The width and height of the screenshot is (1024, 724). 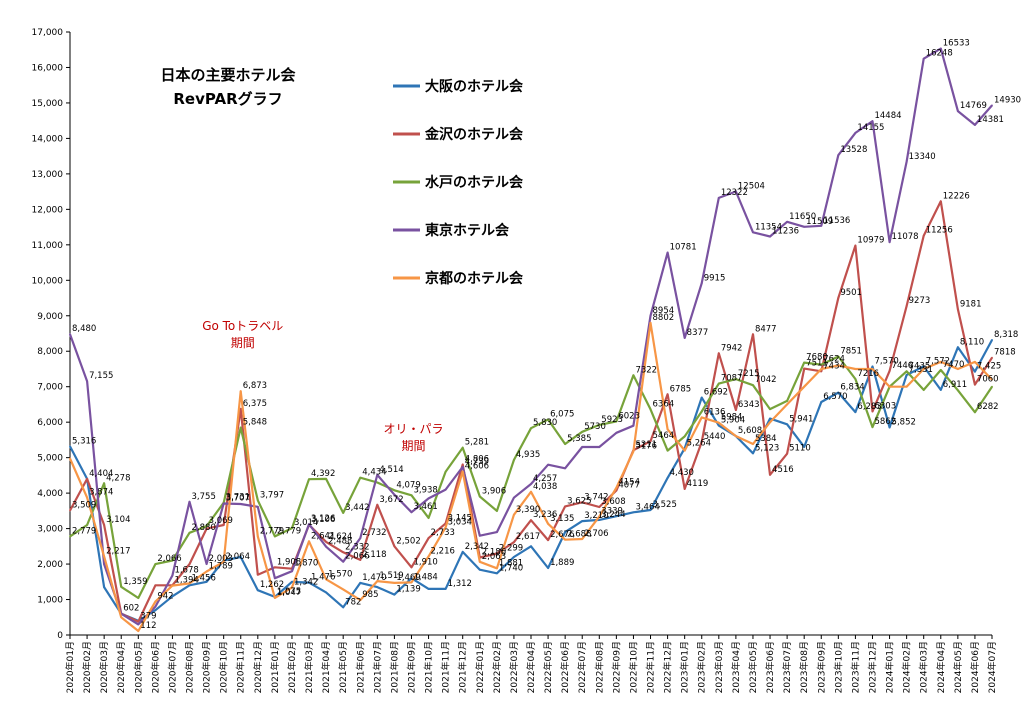 I want to click on data-label: 16248, so click(x=939, y=54).